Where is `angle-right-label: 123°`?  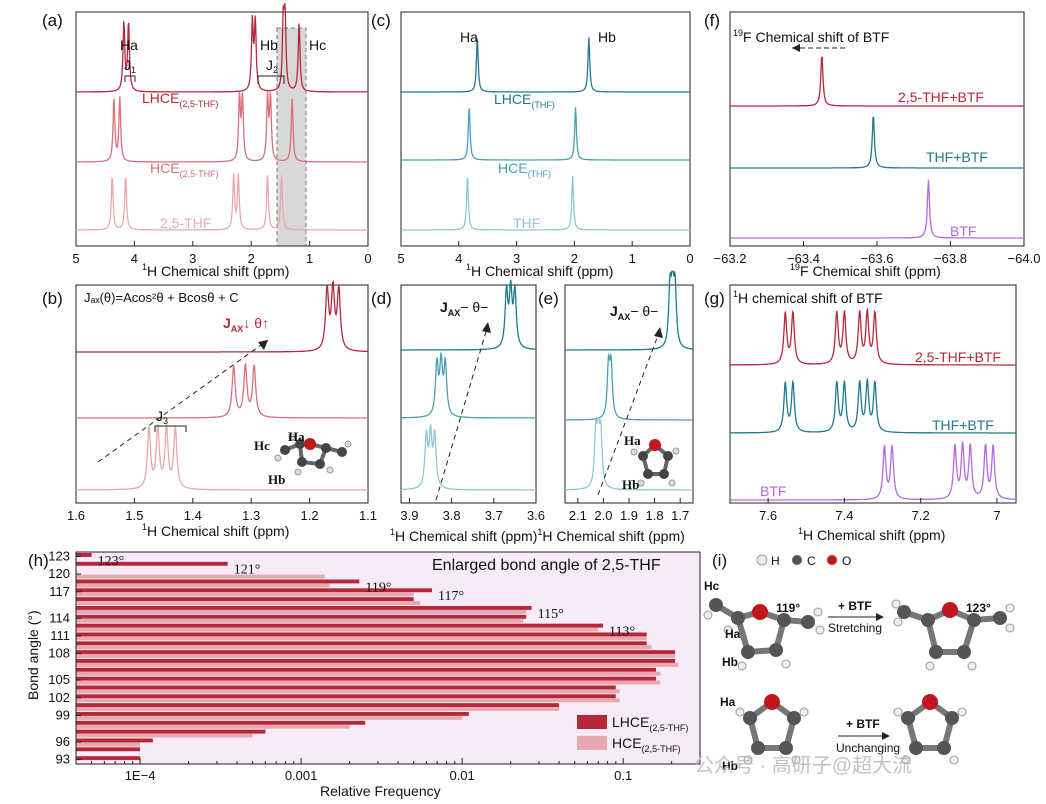
angle-right-label: 123° is located at coordinates (978, 608).